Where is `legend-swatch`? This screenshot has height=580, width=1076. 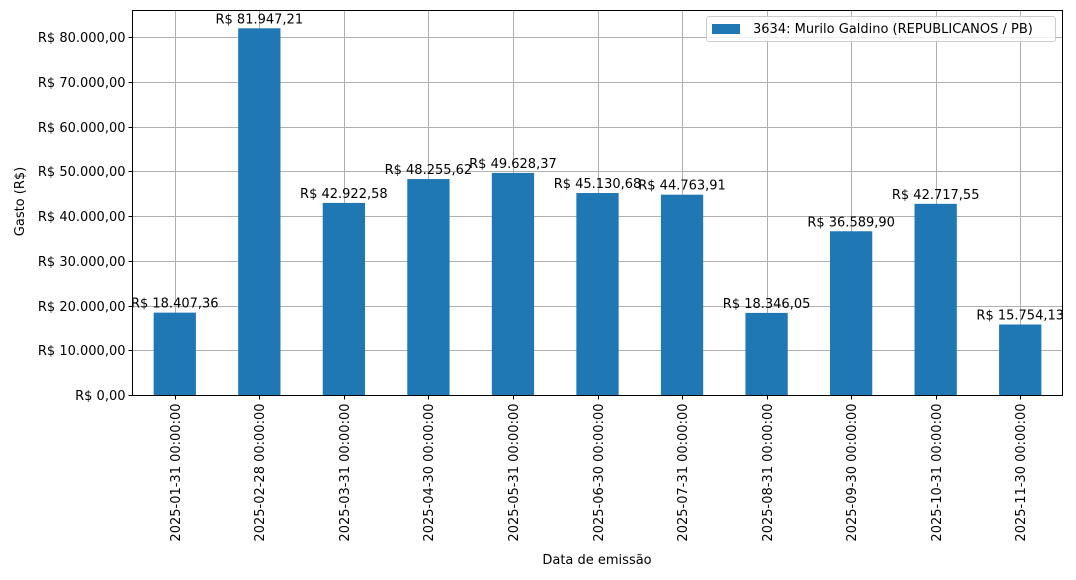
legend-swatch is located at coordinates (726, 29).